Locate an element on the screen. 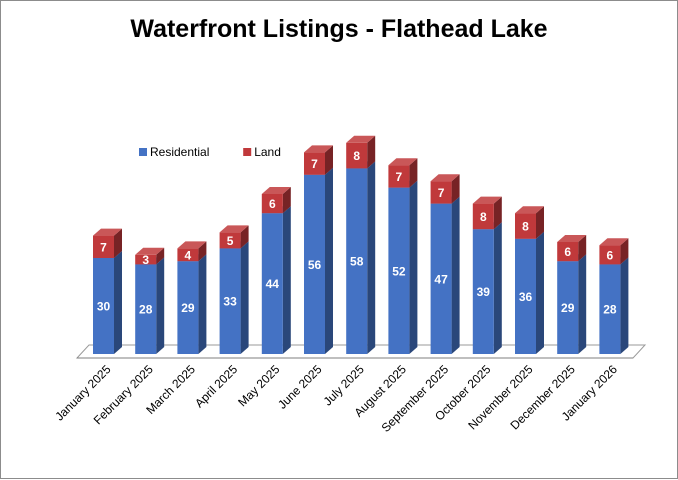 The height and width of the screenshot is (480, 678). data-label-residential: 30 is located at coordinates (104, 307).